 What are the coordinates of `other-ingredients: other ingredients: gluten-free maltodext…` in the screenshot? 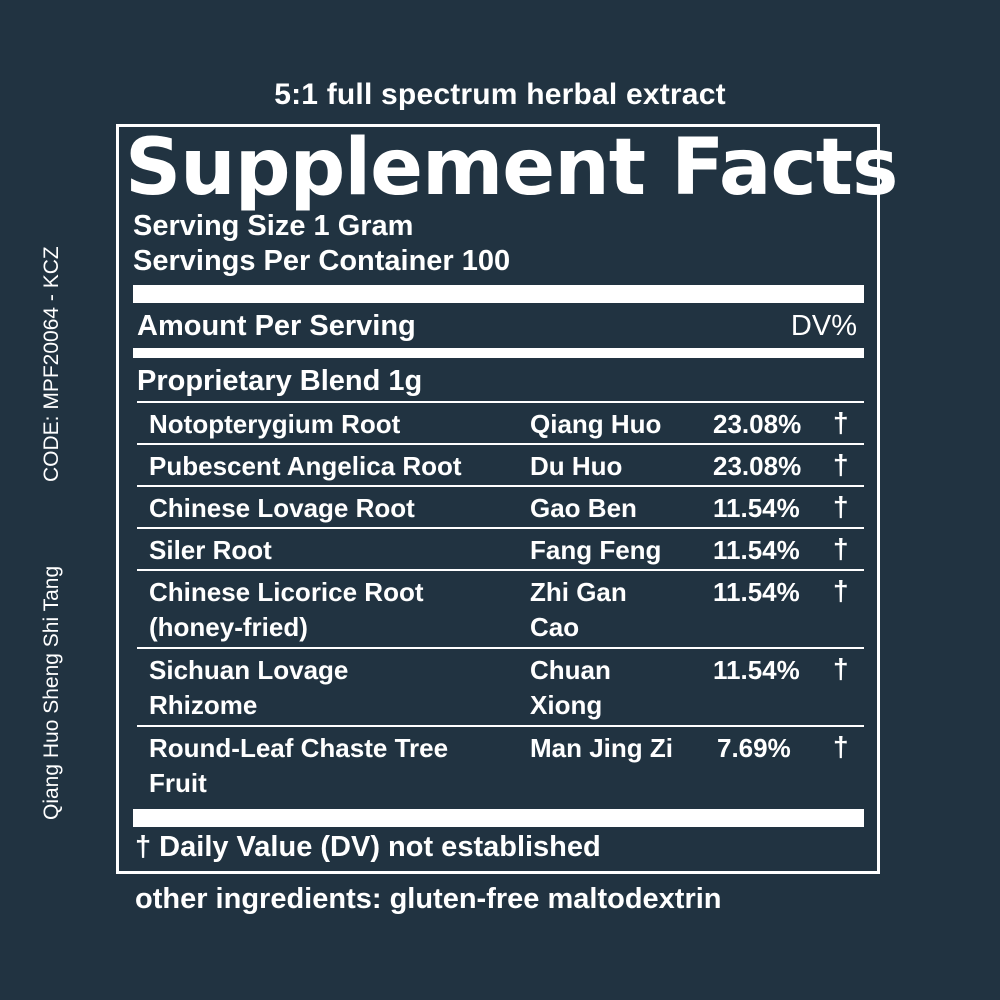 It's located at (428, 899).